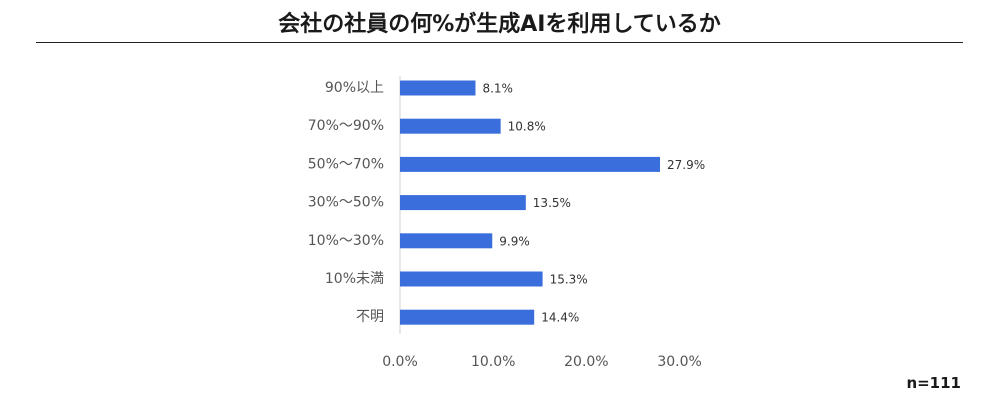  What do you see at coordinates (370, 317) in the screenshot?
I see `category-label: 不明` at bounding box center [370, 317].